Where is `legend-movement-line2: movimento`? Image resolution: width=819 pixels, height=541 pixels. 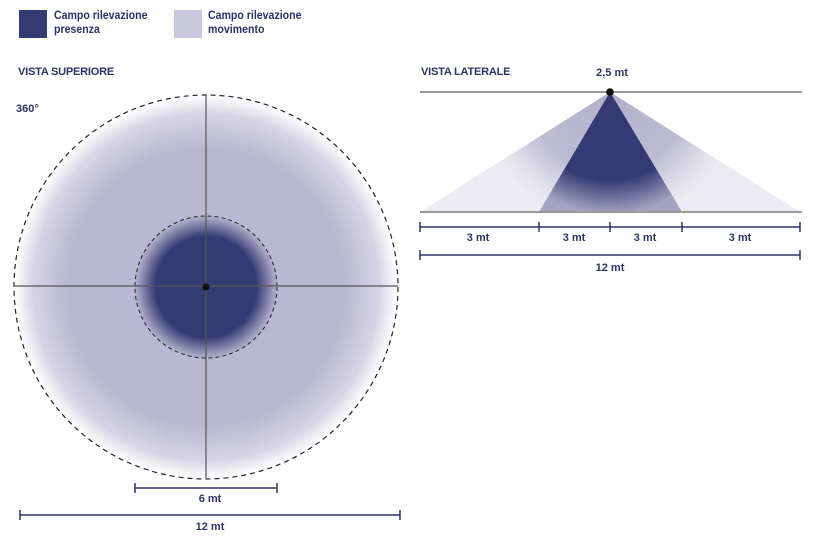
legend-movement-line2: movimento is located at coordinates (236, 30).